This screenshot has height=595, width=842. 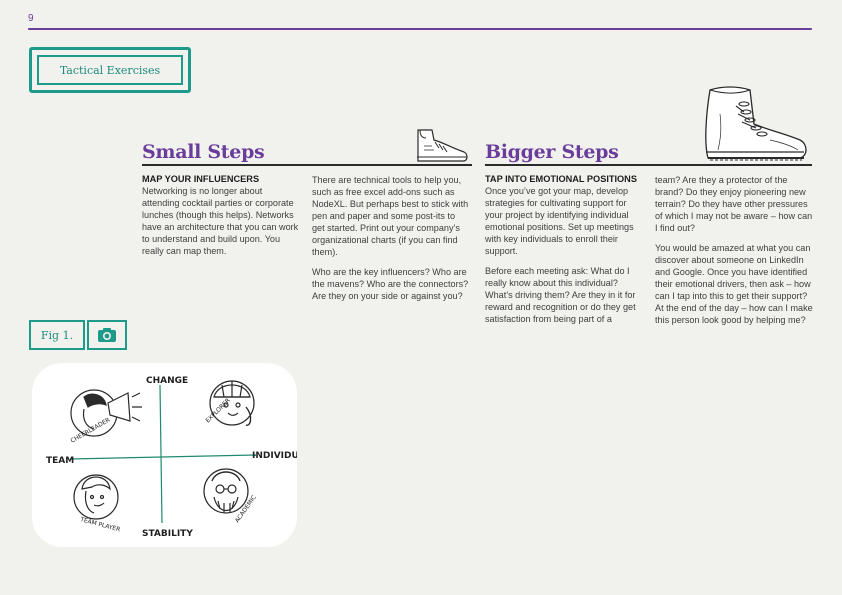 What do you see at coordinates (57, 335) in the screenshot?
I see `figure-label: Fig 1.` at bounding box center [57, 335].